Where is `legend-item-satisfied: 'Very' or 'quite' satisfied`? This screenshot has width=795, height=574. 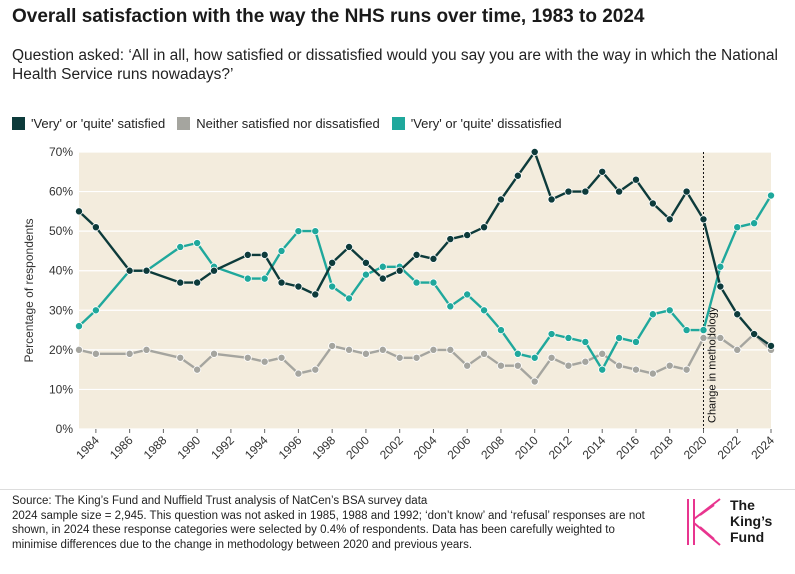 legend-item-satisfied: 'Very' or 'quite' satisfied is located at coordinates (88, 123).